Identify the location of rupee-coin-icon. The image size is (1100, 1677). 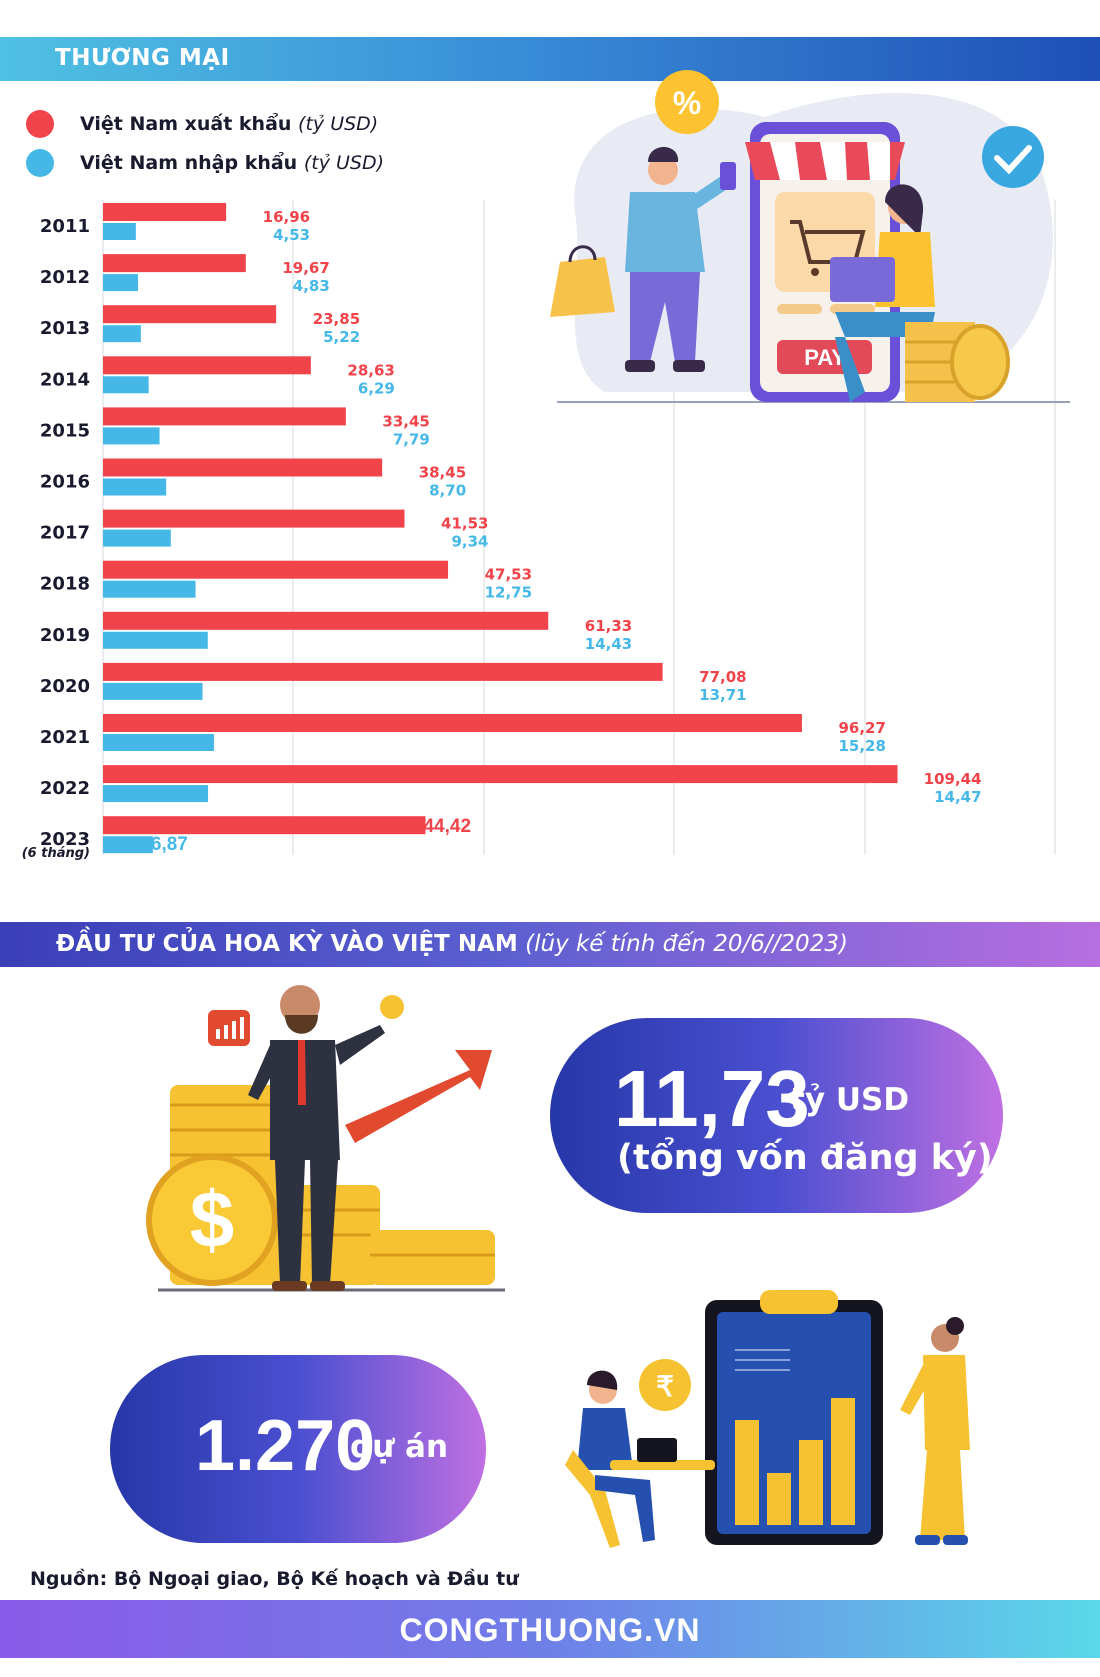
(665, 1385).